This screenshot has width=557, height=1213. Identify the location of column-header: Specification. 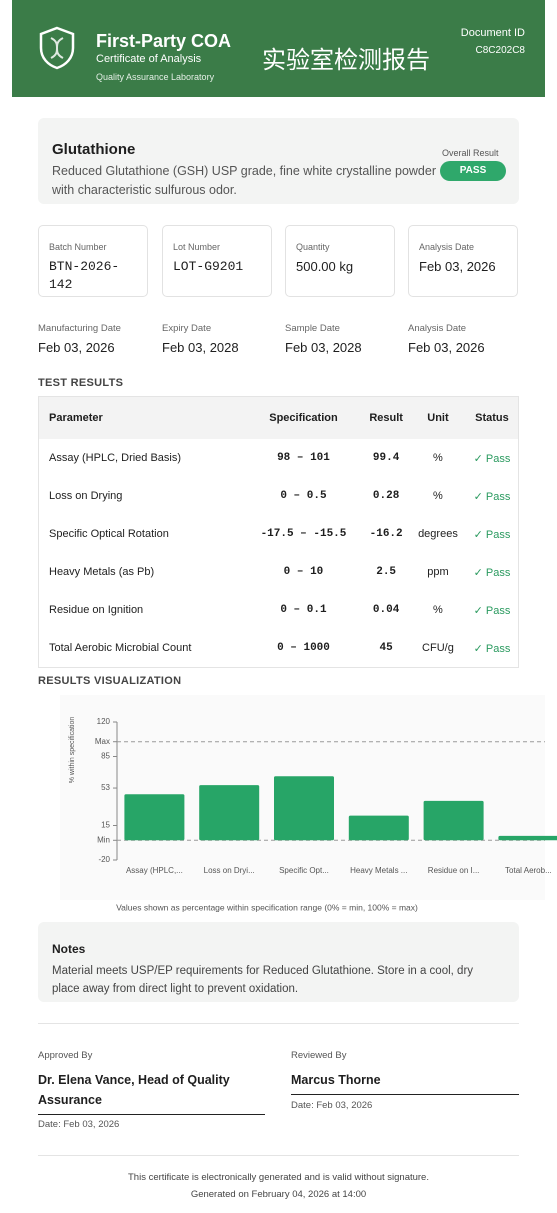
(303, 417).